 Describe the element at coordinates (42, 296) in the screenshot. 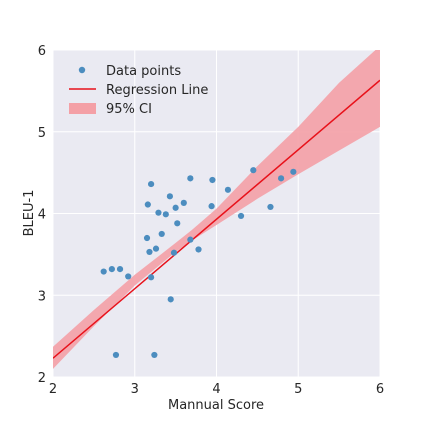

I see `y-tick-label: 3` at that location.